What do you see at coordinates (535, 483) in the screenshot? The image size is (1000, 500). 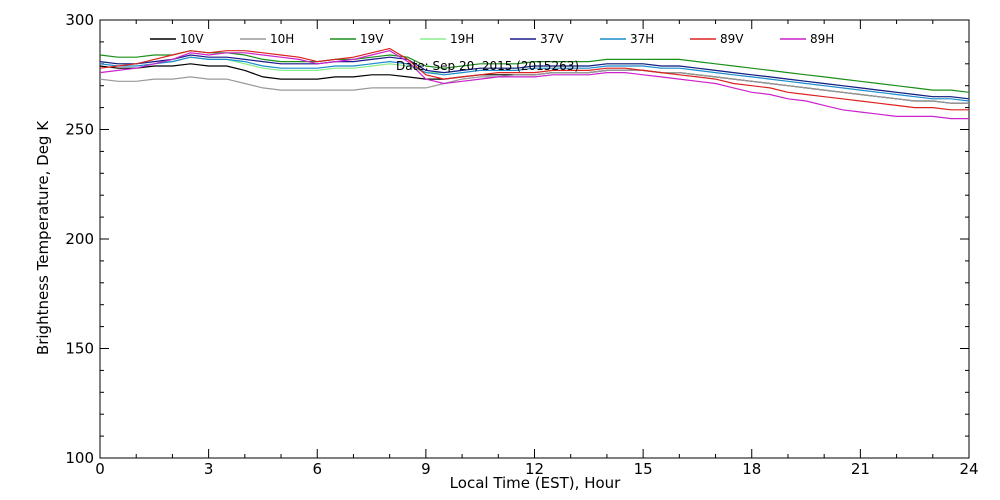 I see `x-axis-title: Local Time (EST), Hour` at bounding box center [535, 483].